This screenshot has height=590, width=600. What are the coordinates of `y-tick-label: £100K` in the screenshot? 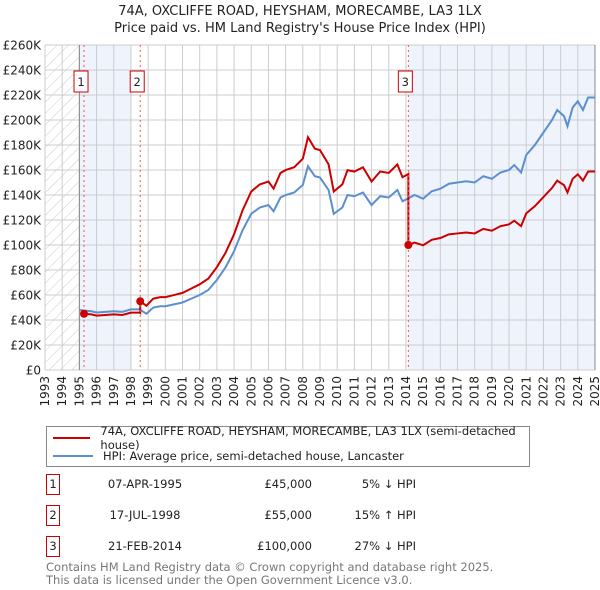 It's located at (23, 246).